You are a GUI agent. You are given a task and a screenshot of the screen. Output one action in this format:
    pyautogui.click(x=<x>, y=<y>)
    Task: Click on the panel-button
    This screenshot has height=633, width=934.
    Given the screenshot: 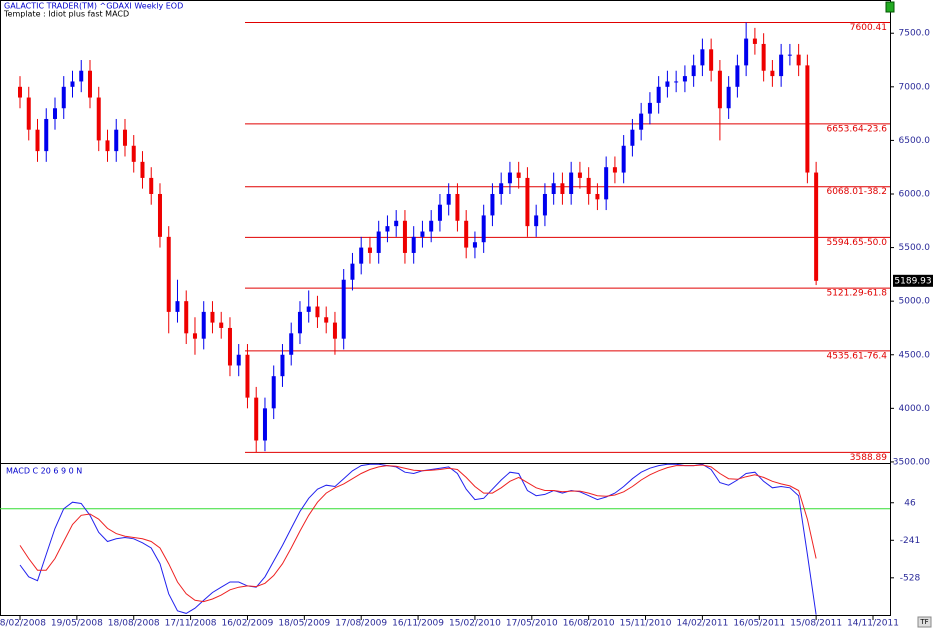 What is the action you would take?
    pyautogui.click(x=890, y=7)
    